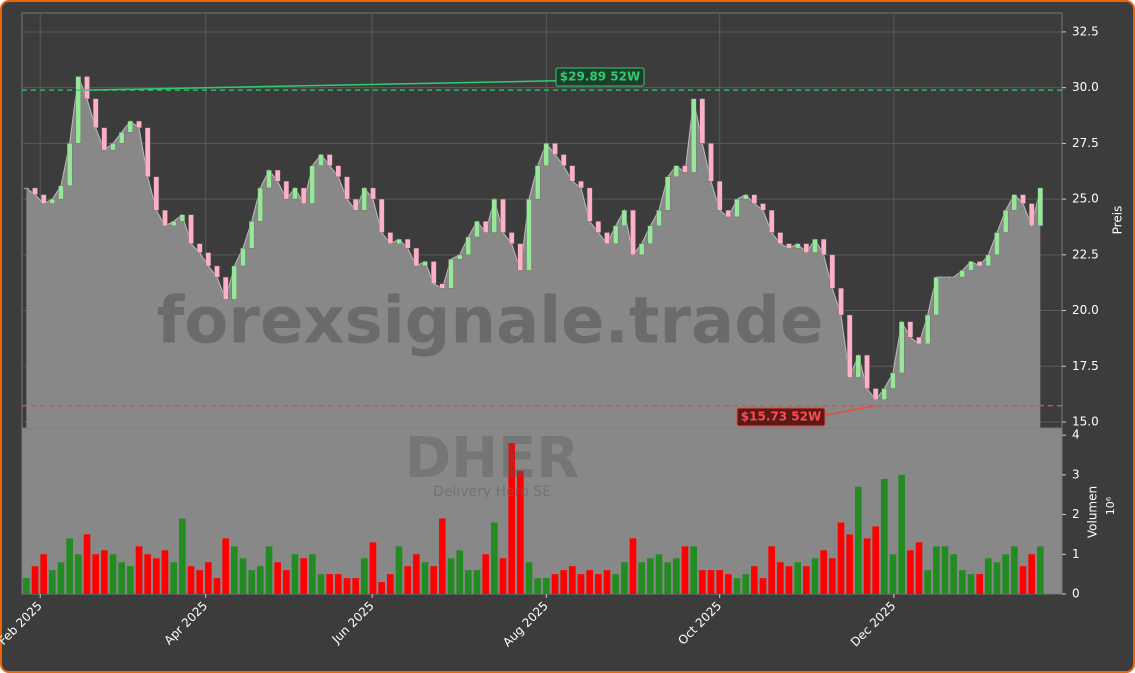 This screenshot has width=1135, height=673. What do you see at coordinates (365, 84) in the screenshot?
I see `annotation-arrow` at bounding box center [365, 84].